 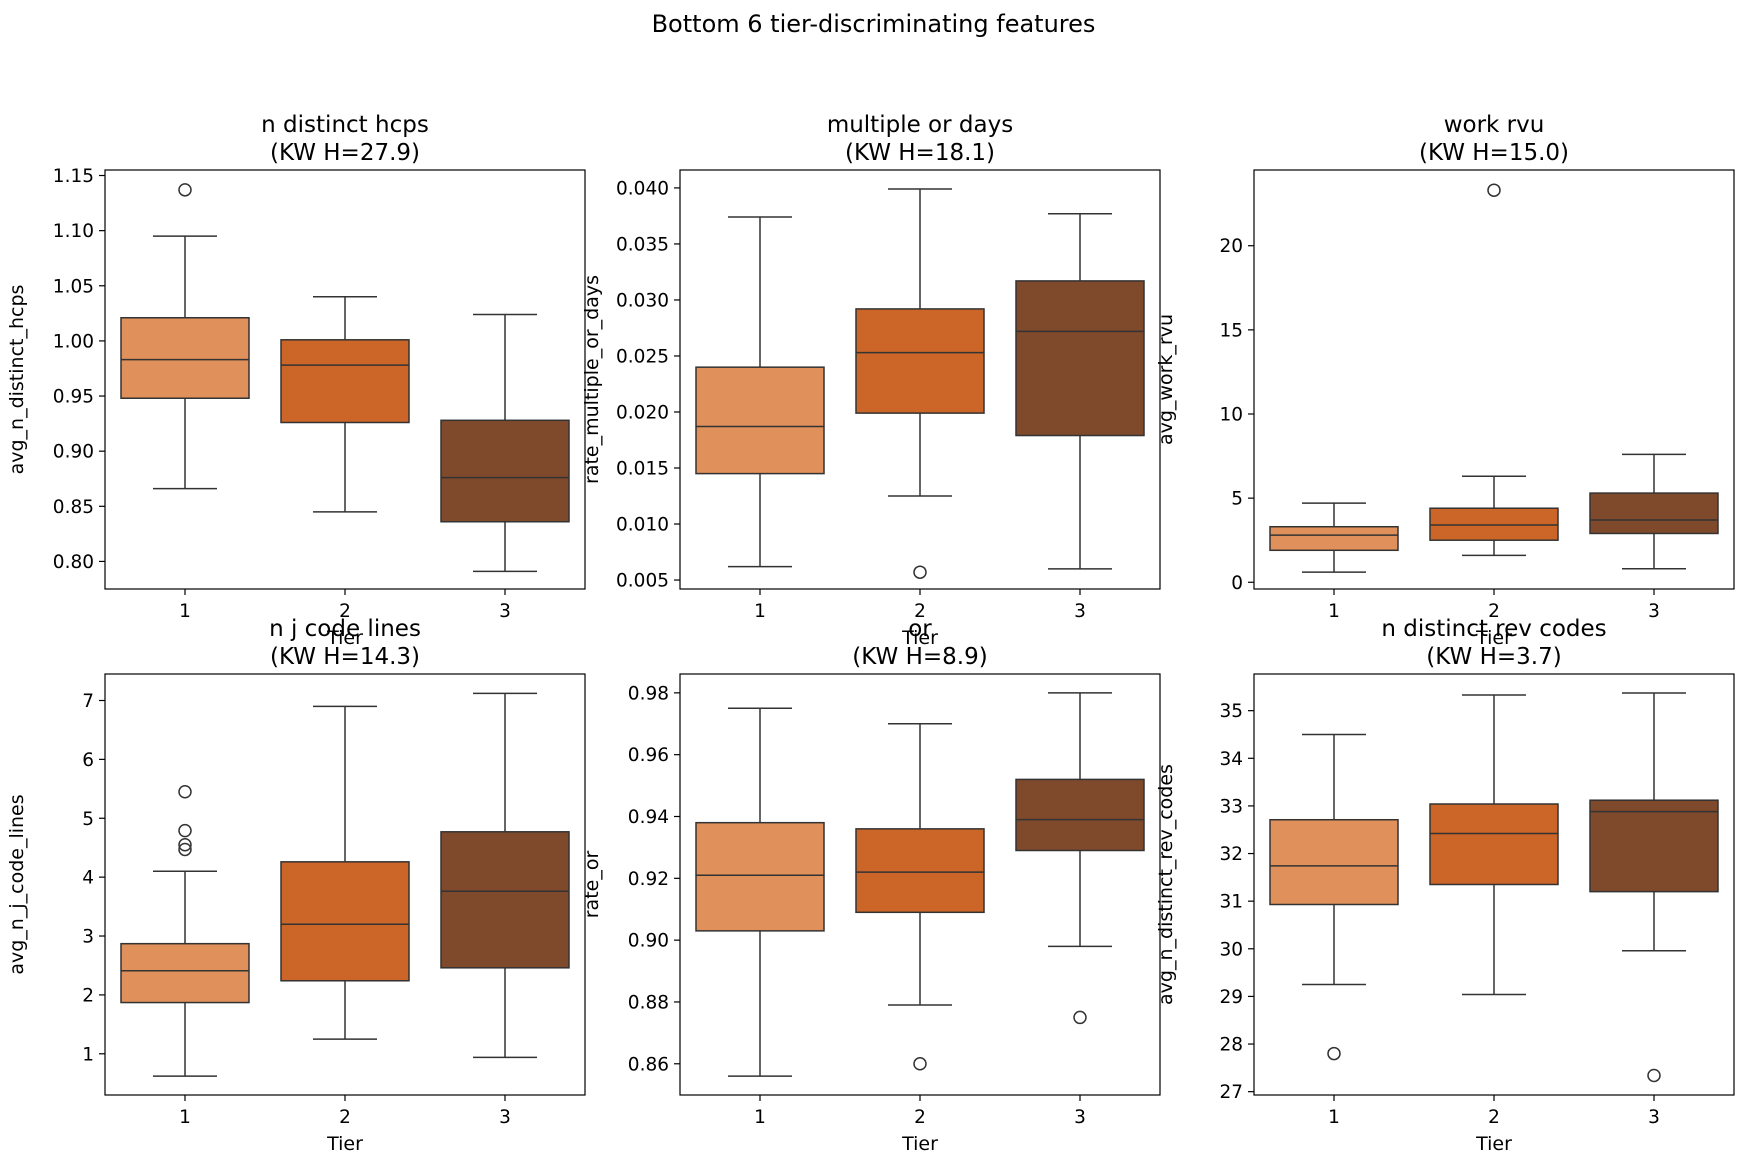 I want to click on y-tick-label: 1.05, so click(x=73, y=286).